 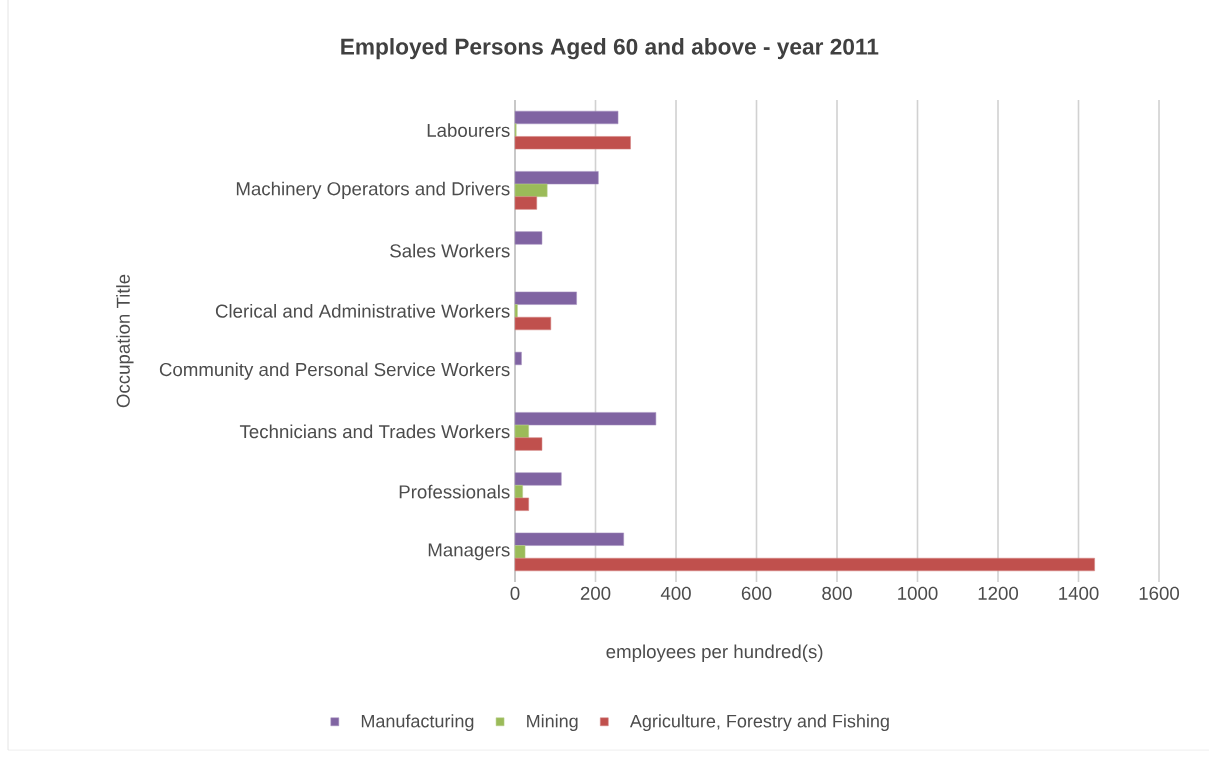 I want to click on x-tick-label: 1200, so click(x=998, y=593).